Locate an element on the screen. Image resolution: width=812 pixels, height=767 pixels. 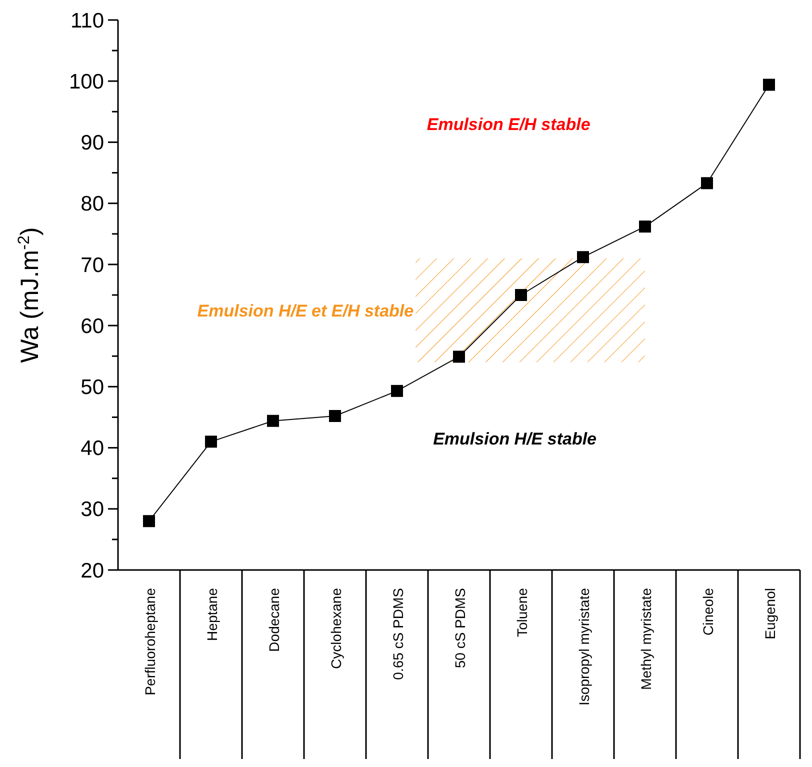
x-tick-label: Perfluoroheptane is located at coordinates (150, 642).